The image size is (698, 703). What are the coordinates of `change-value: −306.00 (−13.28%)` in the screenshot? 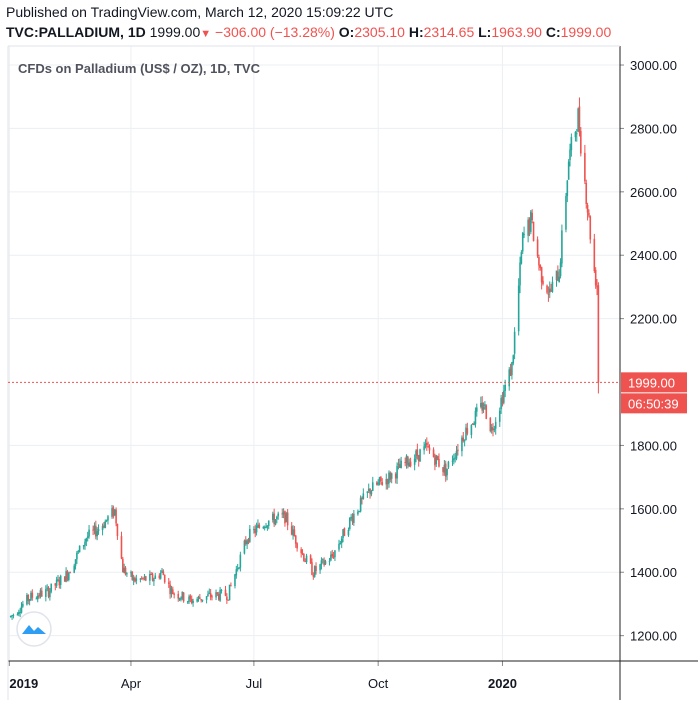 It's located at (275, 32).